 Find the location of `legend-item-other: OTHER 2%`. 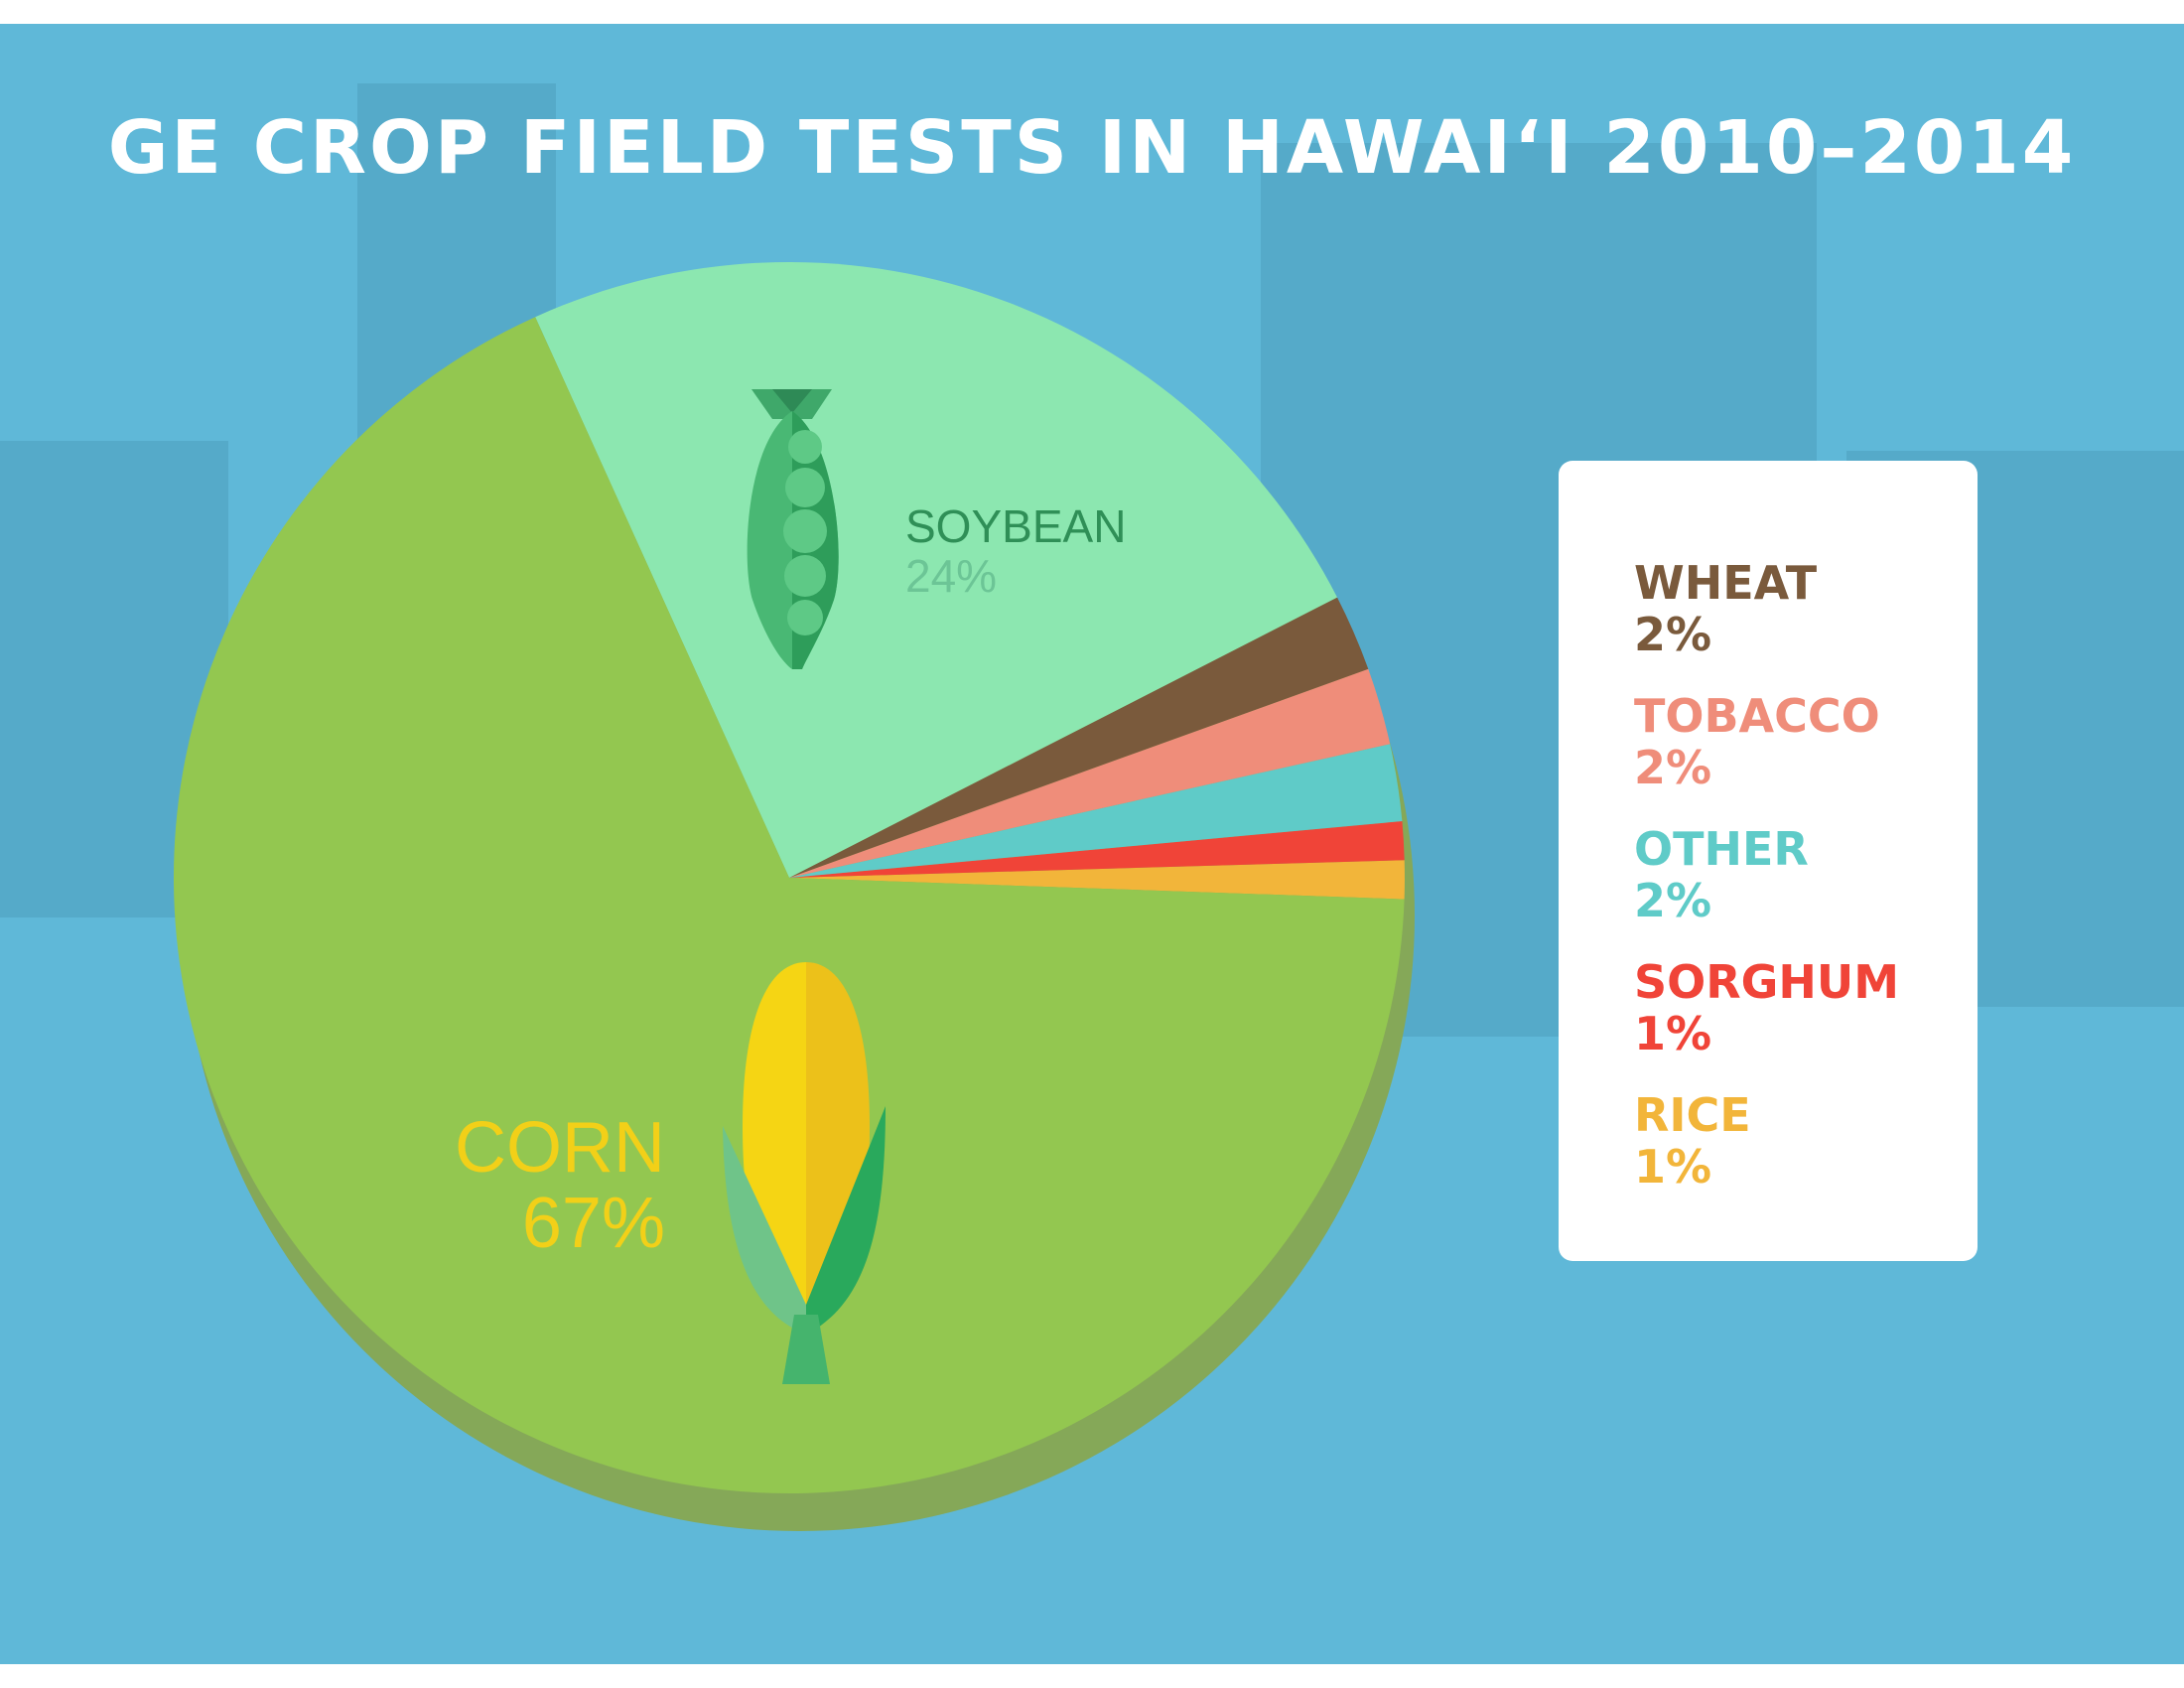

legend-item-other: OTHER 2% is located at coordinates (1721, 873).